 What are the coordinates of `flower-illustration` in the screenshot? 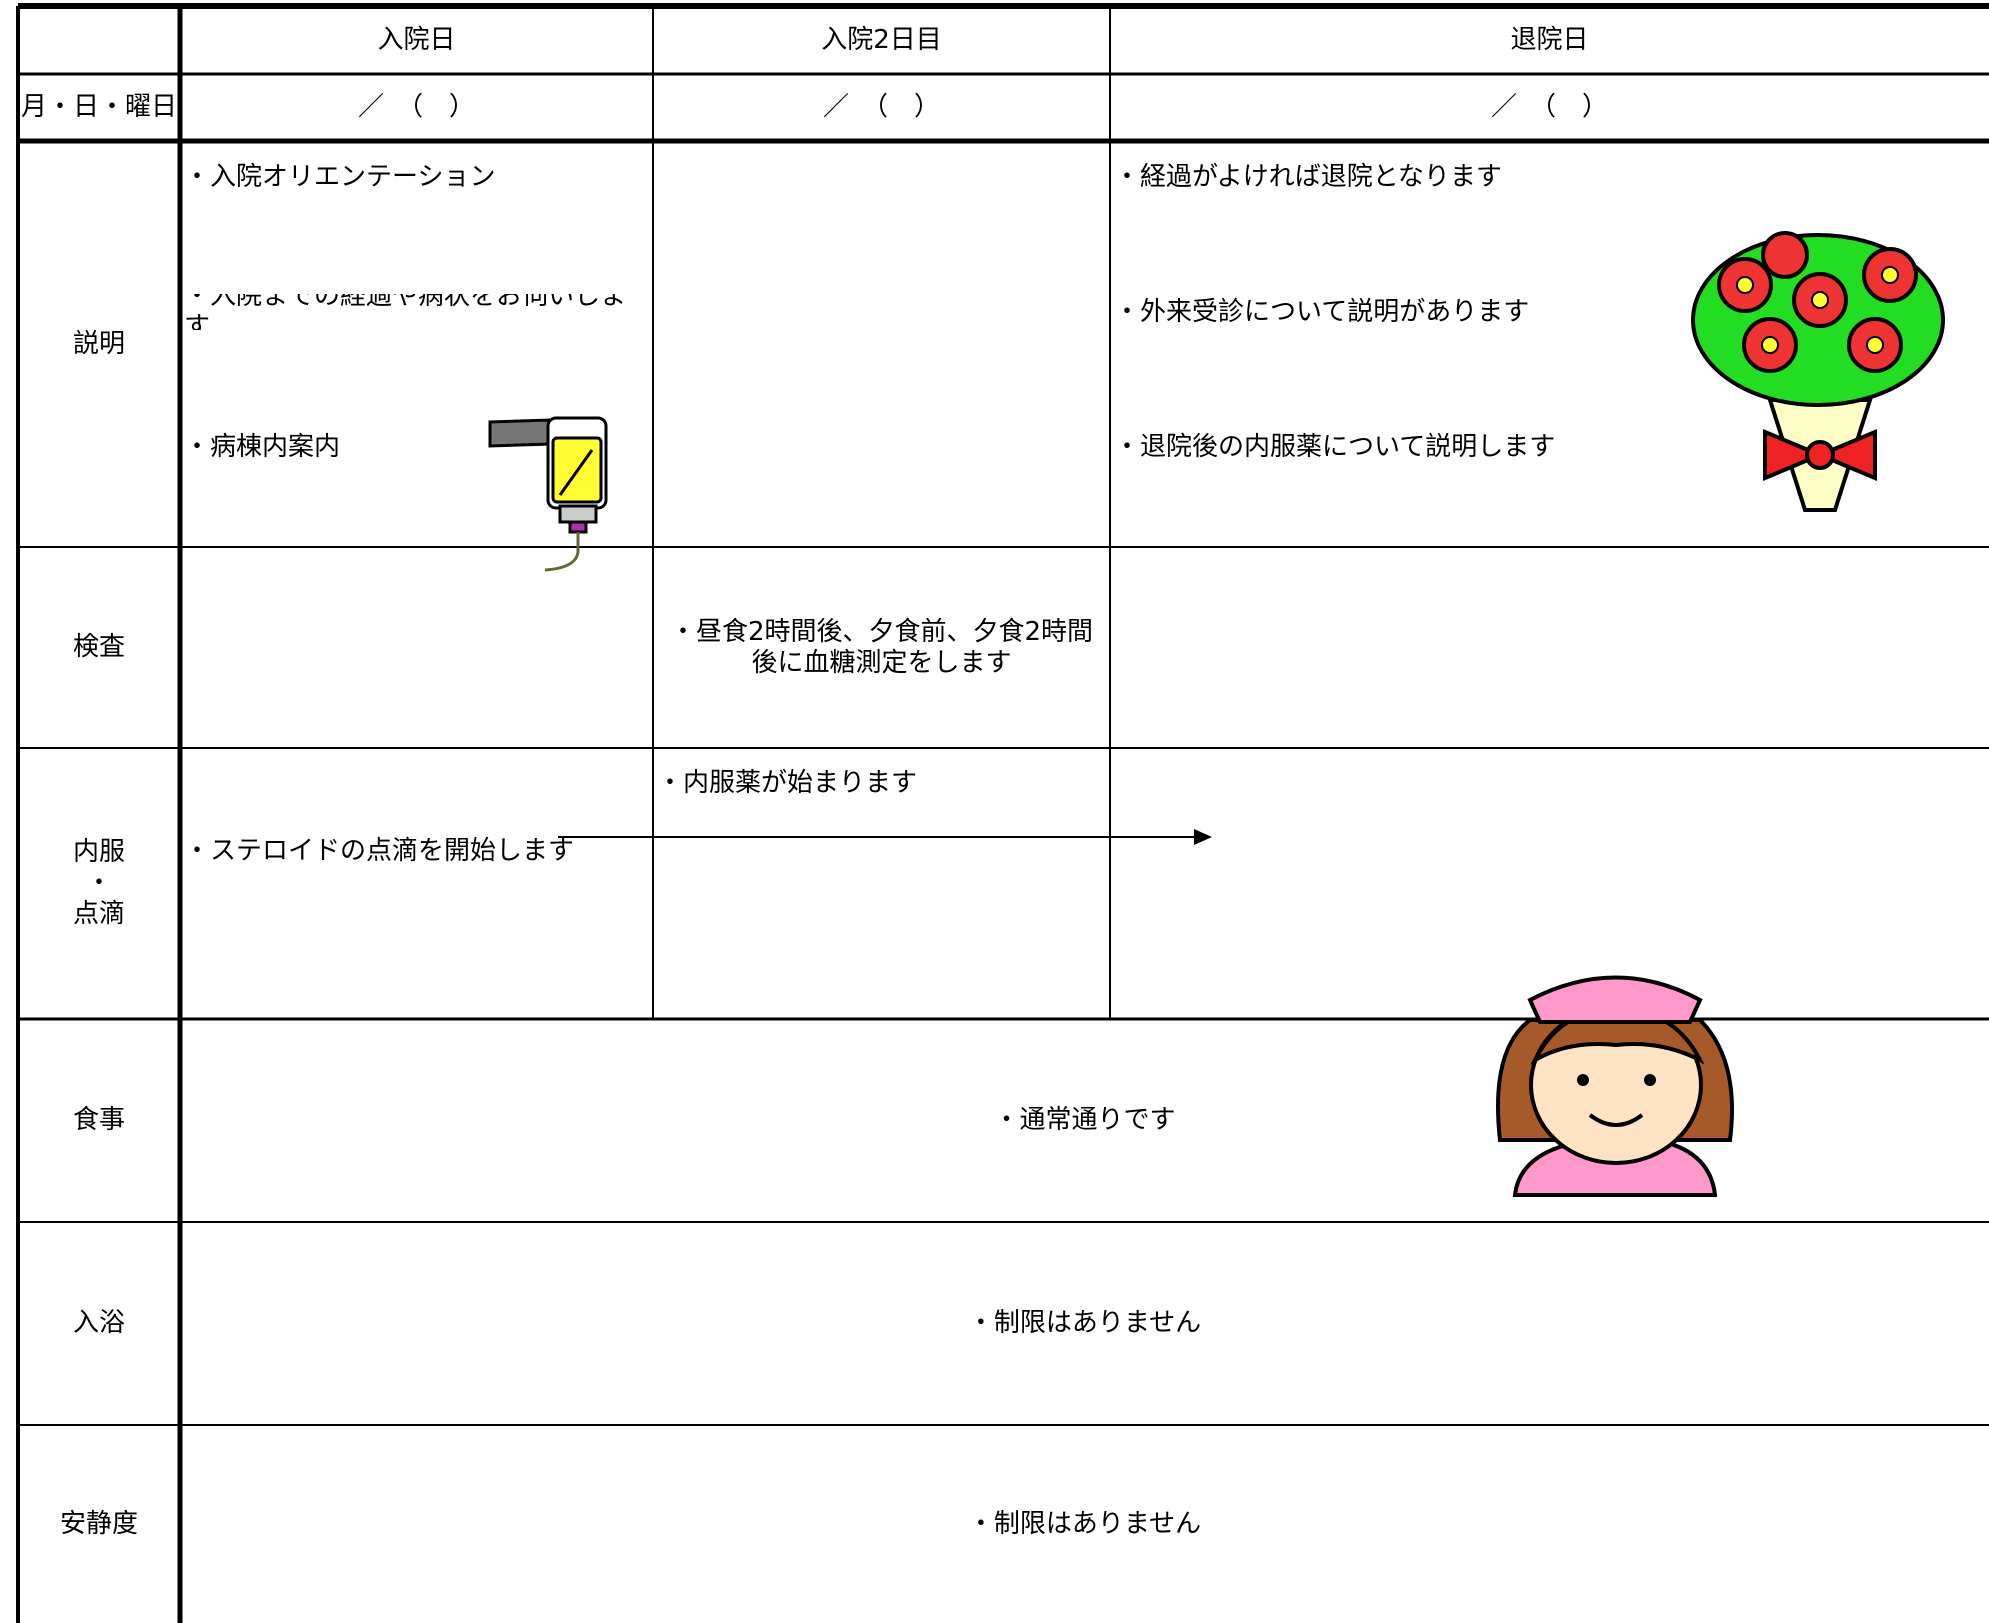 It's located at (1818, 371).